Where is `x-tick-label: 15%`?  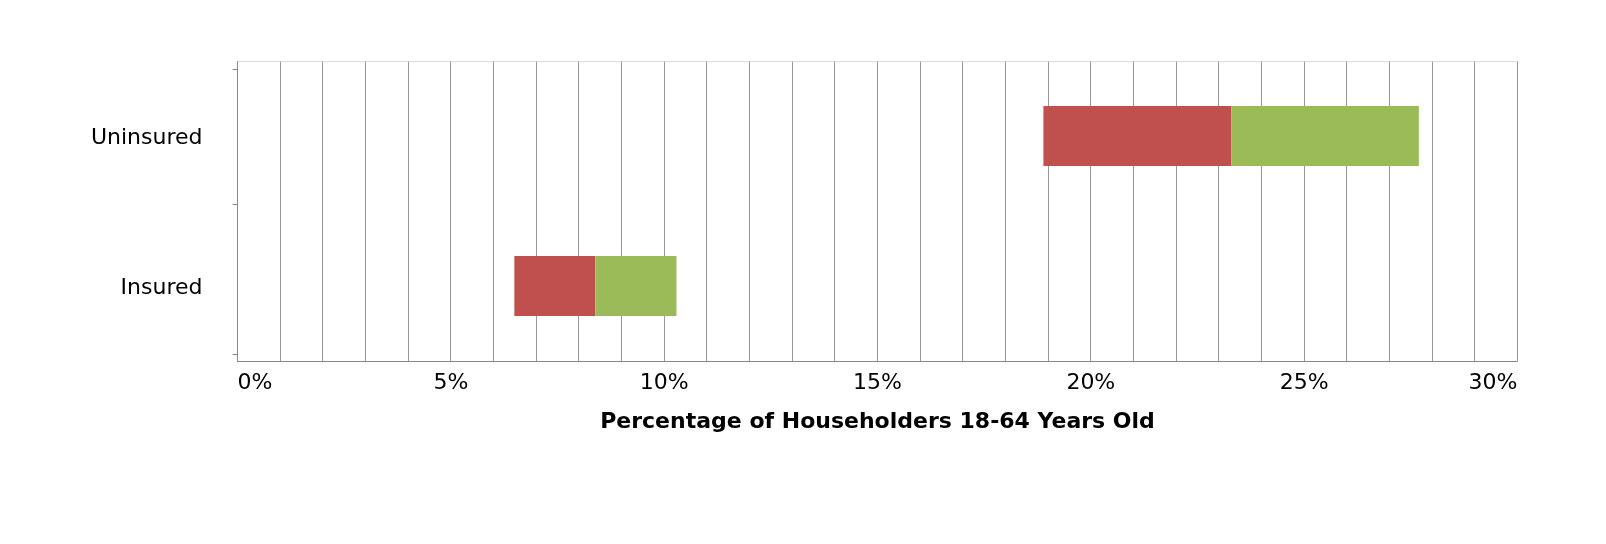 x-tick-label: 15% is located at coordinates (877, 381).